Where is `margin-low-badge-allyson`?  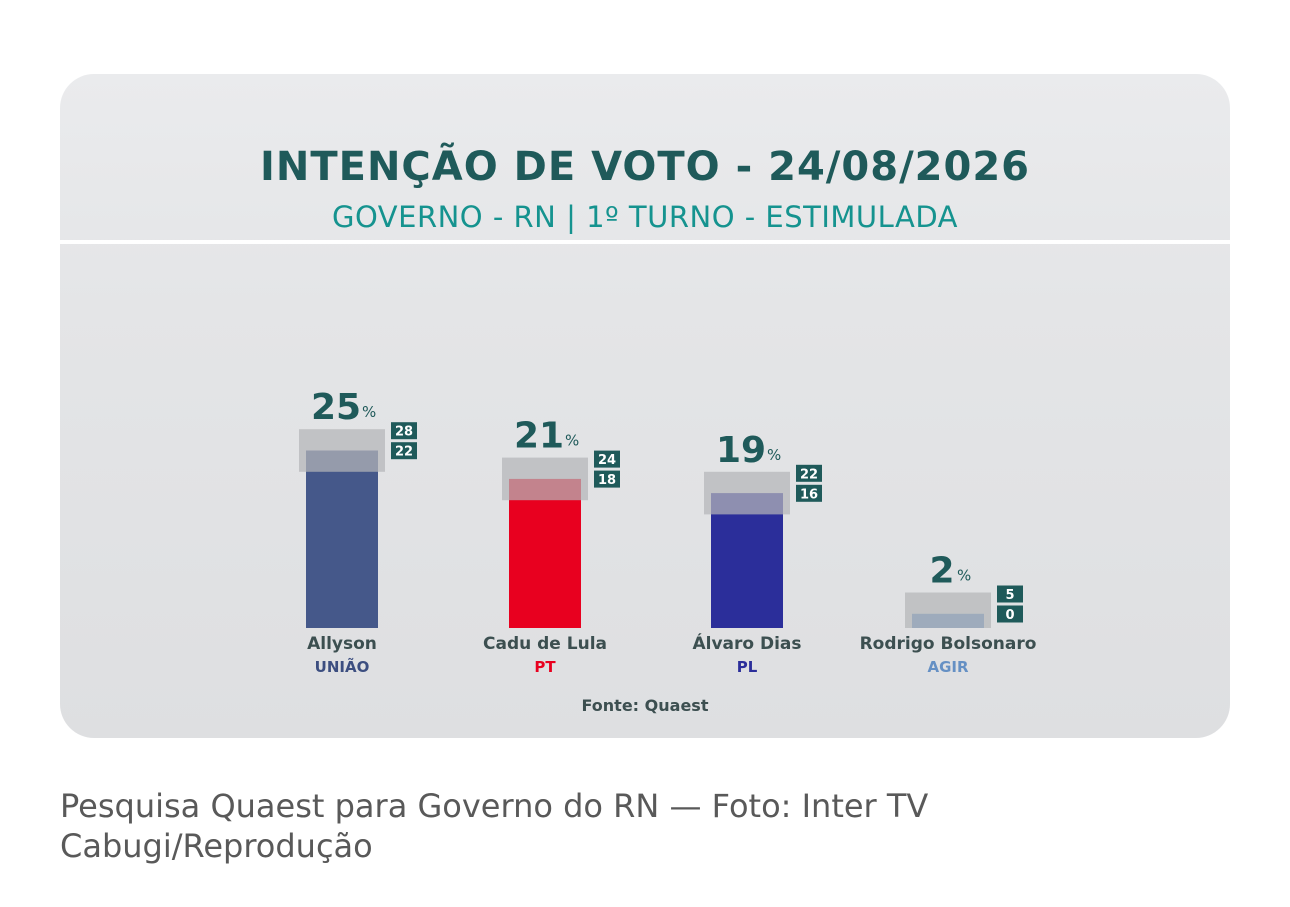 margin-low-badge-allyson is located at coordinates (404, 451).